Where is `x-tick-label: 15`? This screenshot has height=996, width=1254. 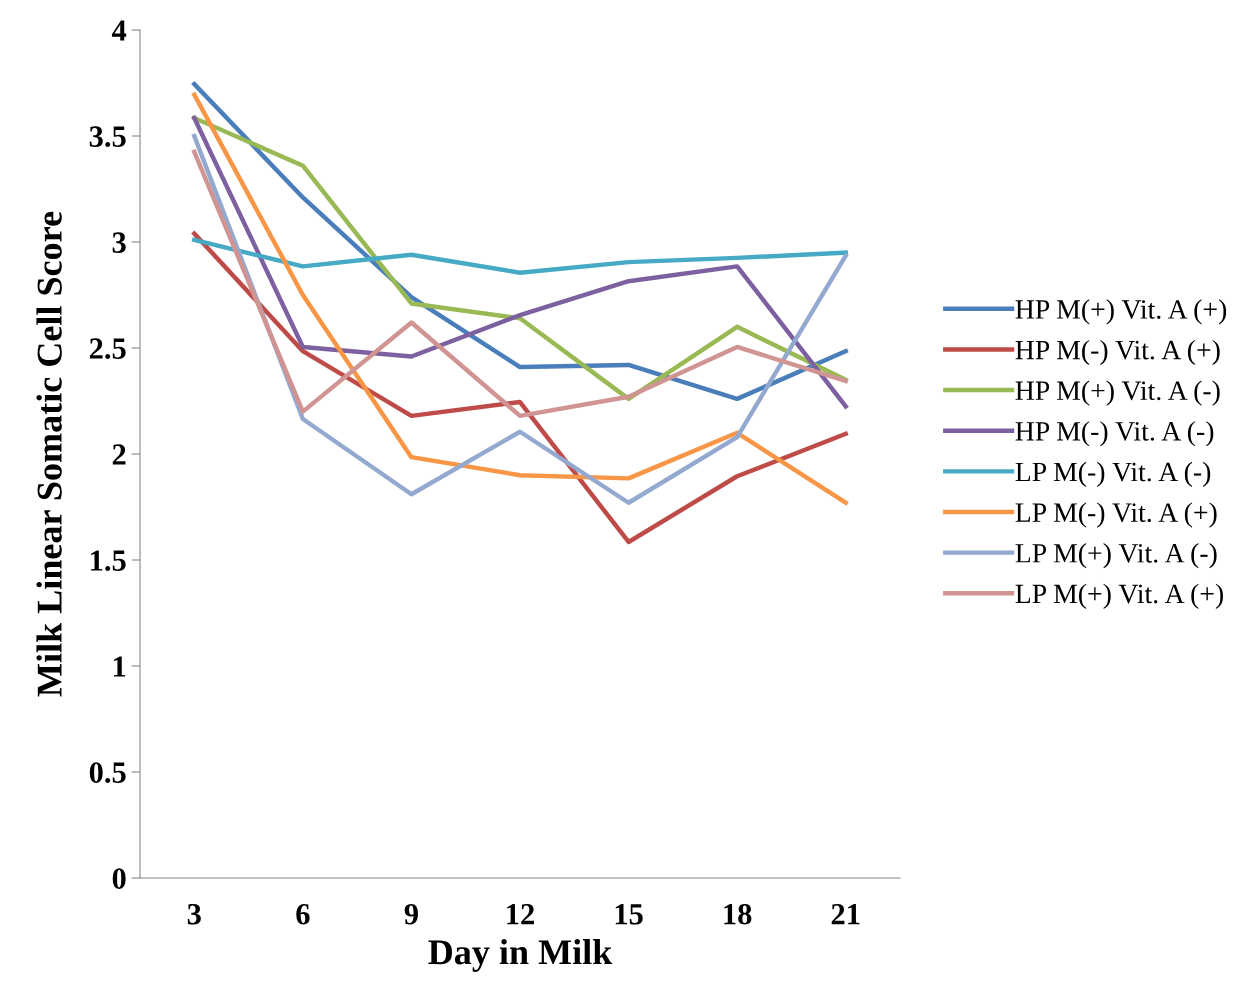
x-tick-label: 15 is located at coordinates (629, 914).